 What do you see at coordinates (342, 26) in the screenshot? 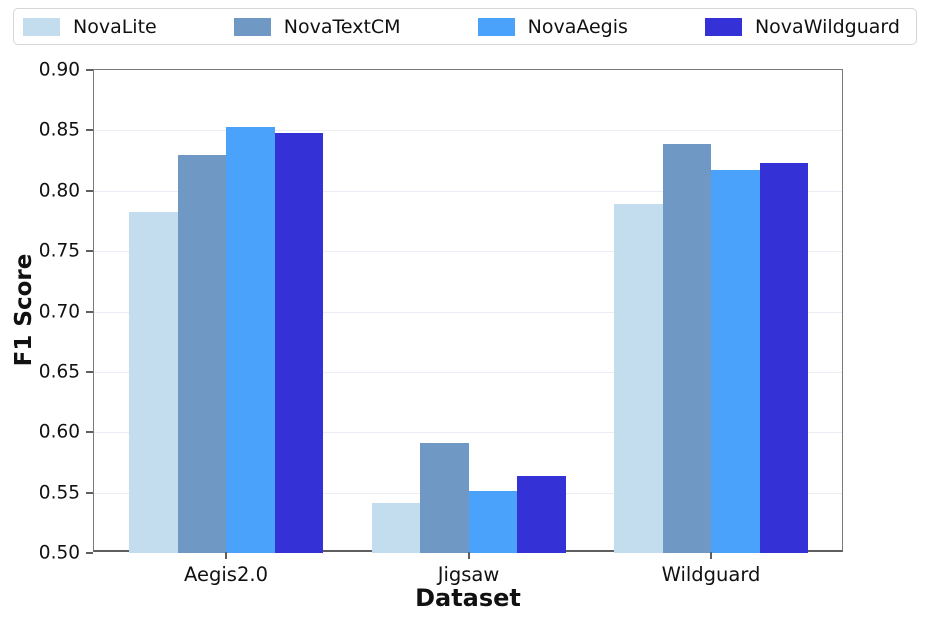
I see `legend-label: NovaTextCM` at bounding box center [342, 26].